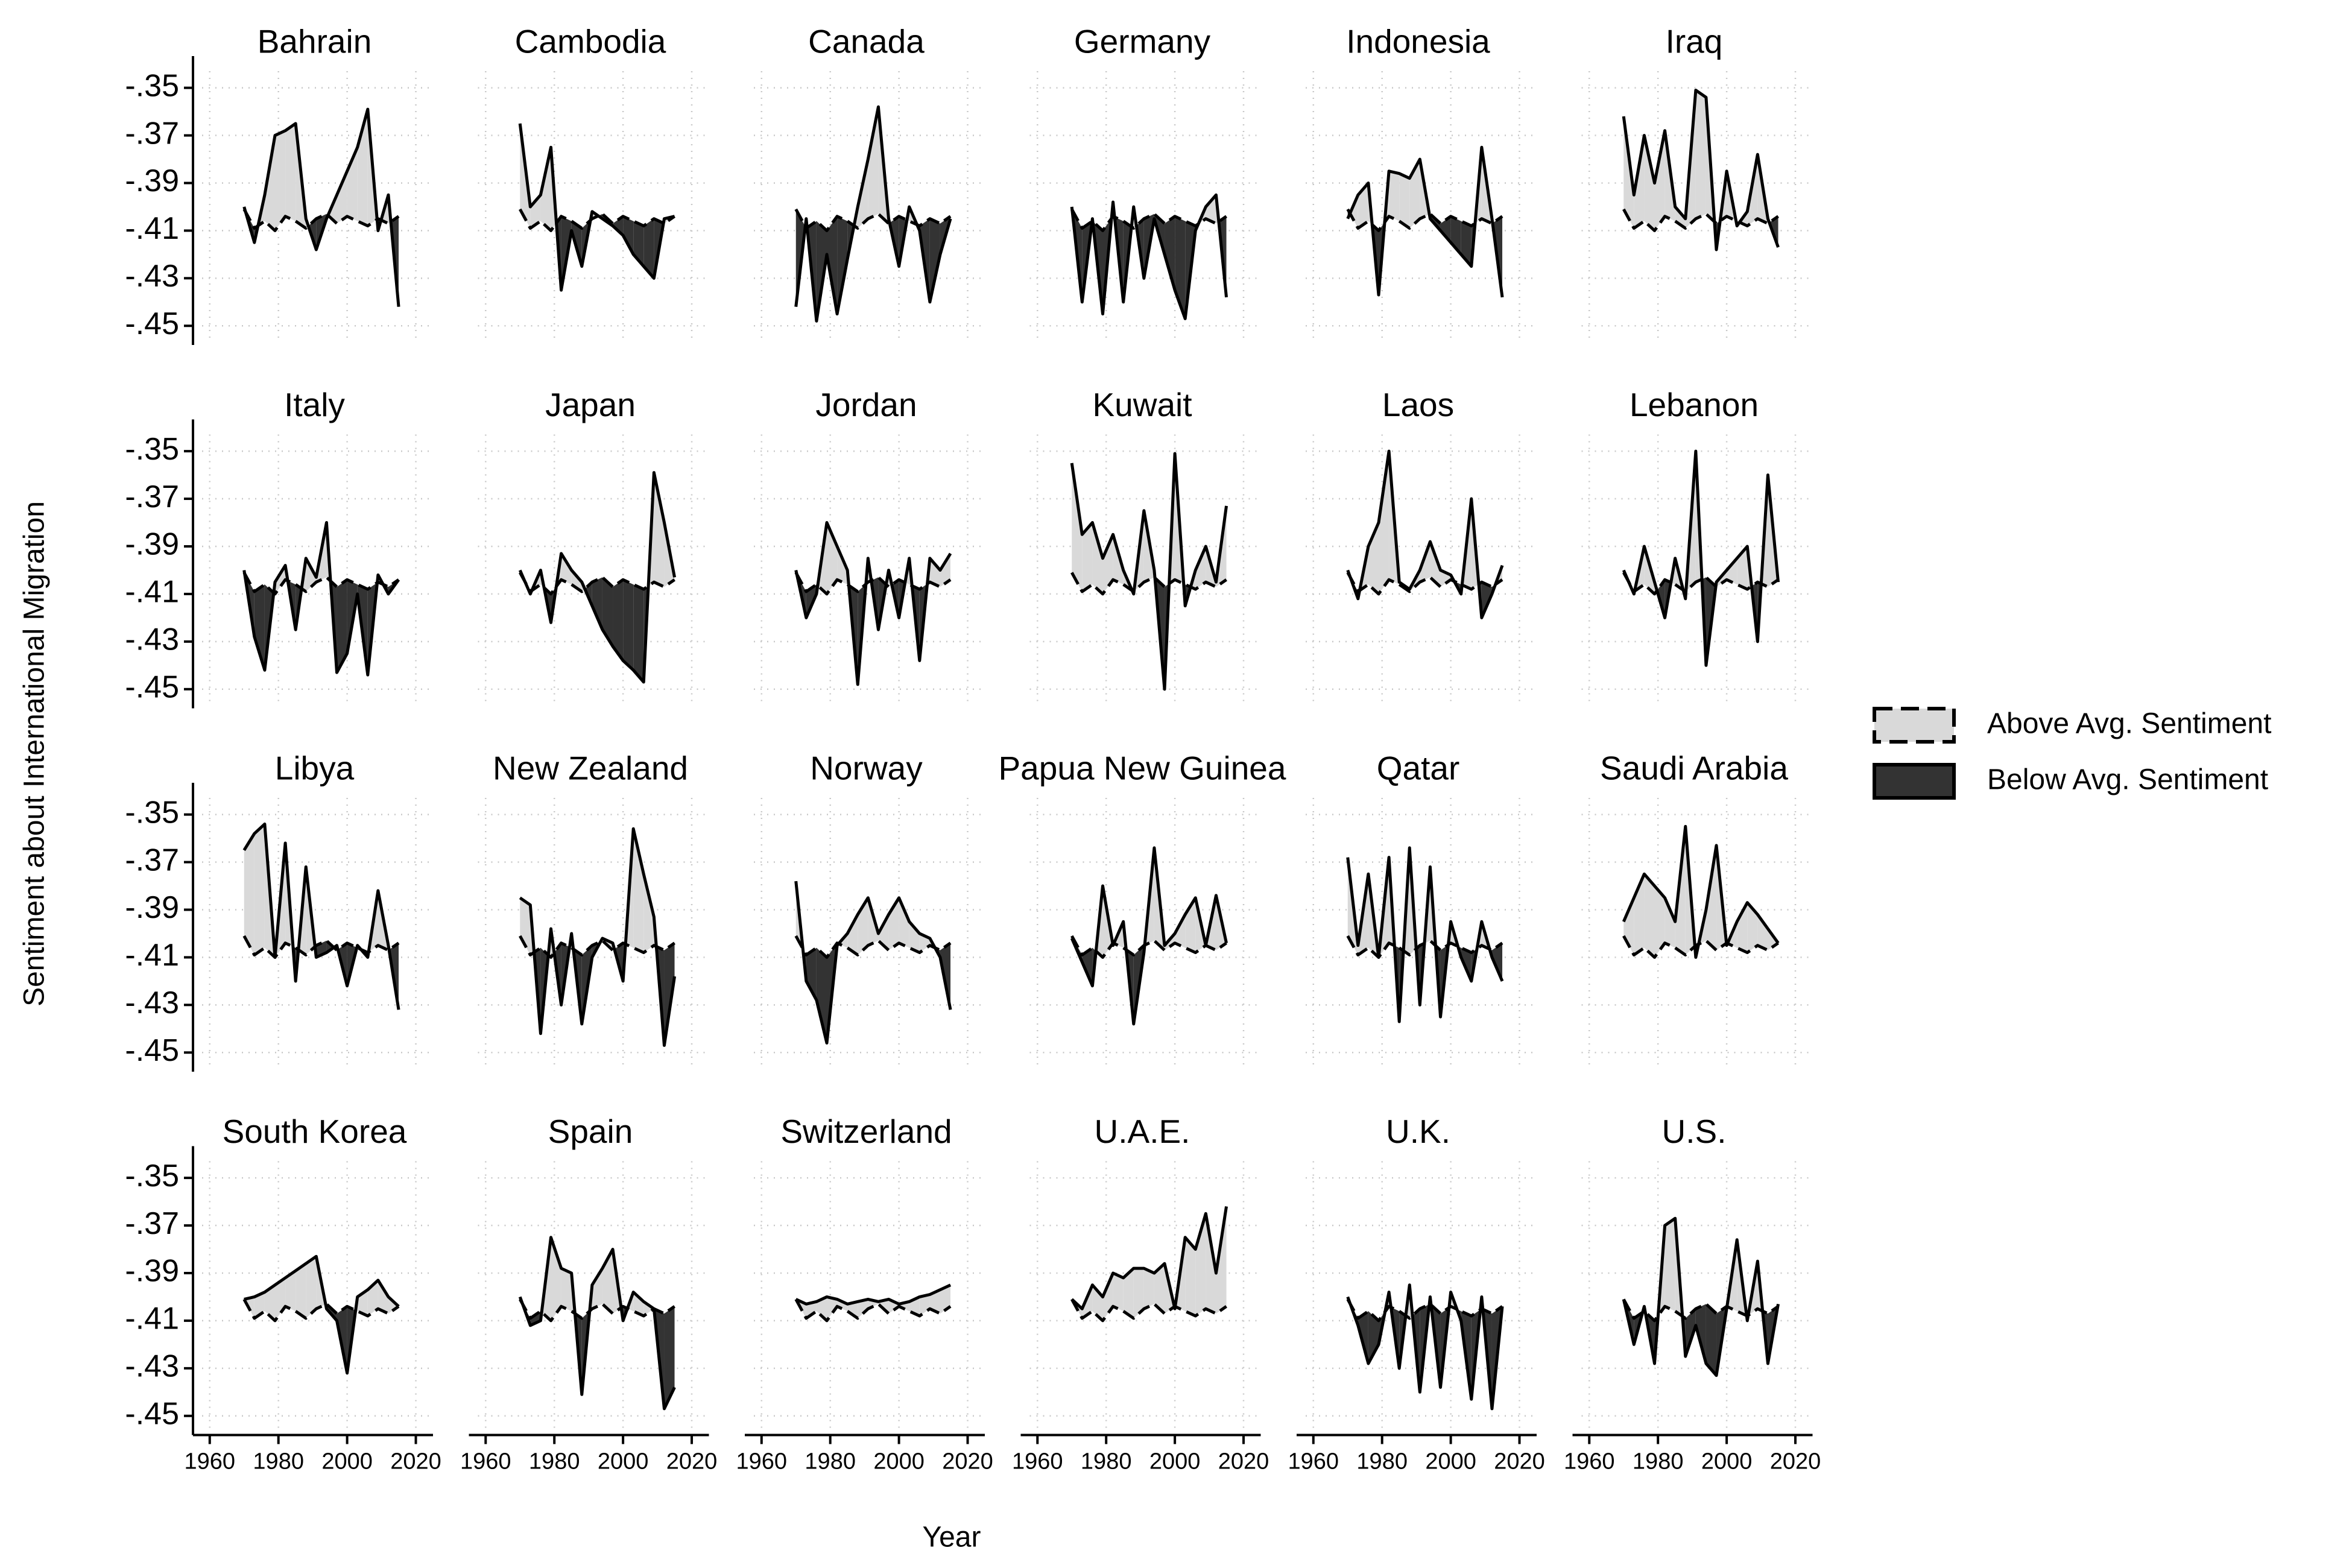  I want to click on y-tick-label: -.41, so click(152, 228).